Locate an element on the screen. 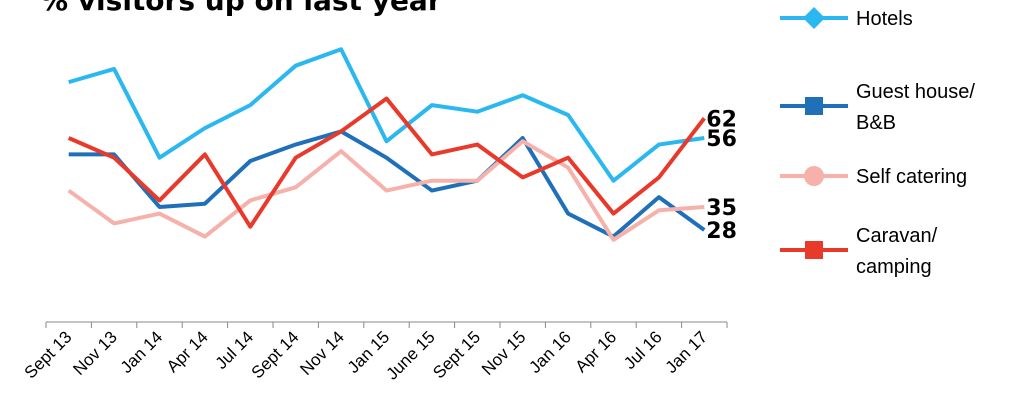 The width and height of the screenshot is (1034, 409). end-value-label: 28 is located at coordinates (721, 231).